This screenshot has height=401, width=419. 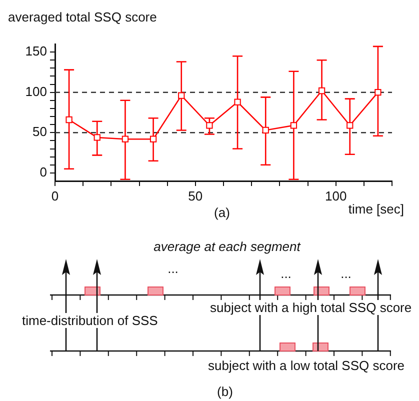 I want to click on text: subject with a low total SSQ score, so click(x=306, y=365).